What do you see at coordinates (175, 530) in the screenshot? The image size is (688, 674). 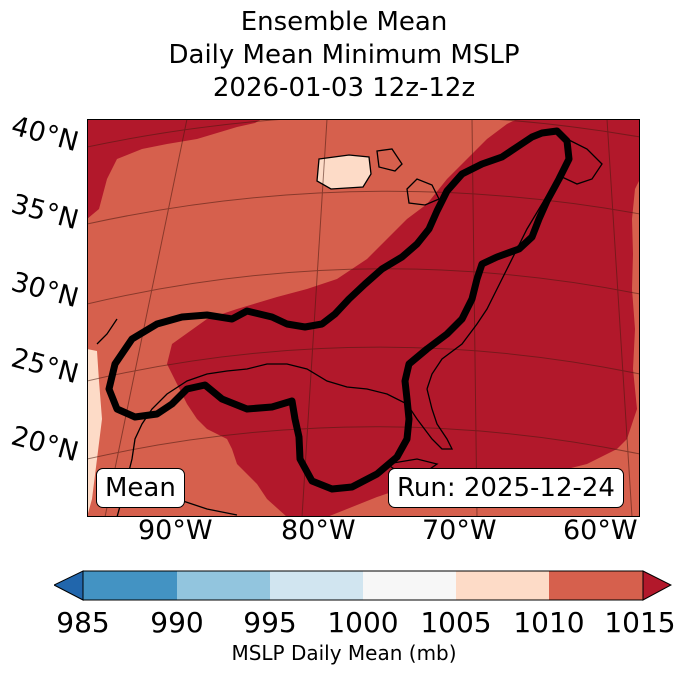 I see `lon-label-90w: 90°W` at bounding box center [175, 530].